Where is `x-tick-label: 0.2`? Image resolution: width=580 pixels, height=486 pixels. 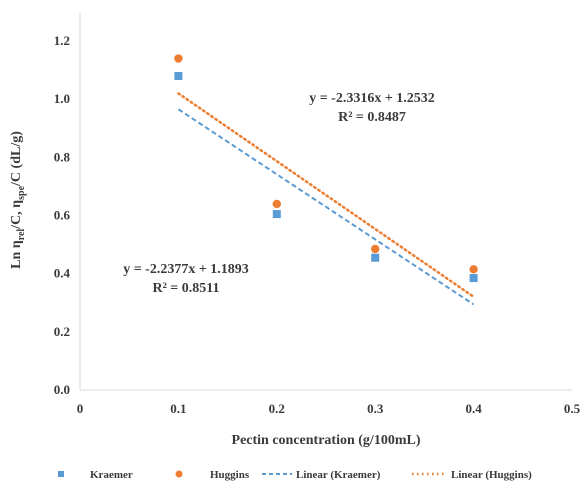
x-tick-label: 0.2 is located at coordinates (277, 408).